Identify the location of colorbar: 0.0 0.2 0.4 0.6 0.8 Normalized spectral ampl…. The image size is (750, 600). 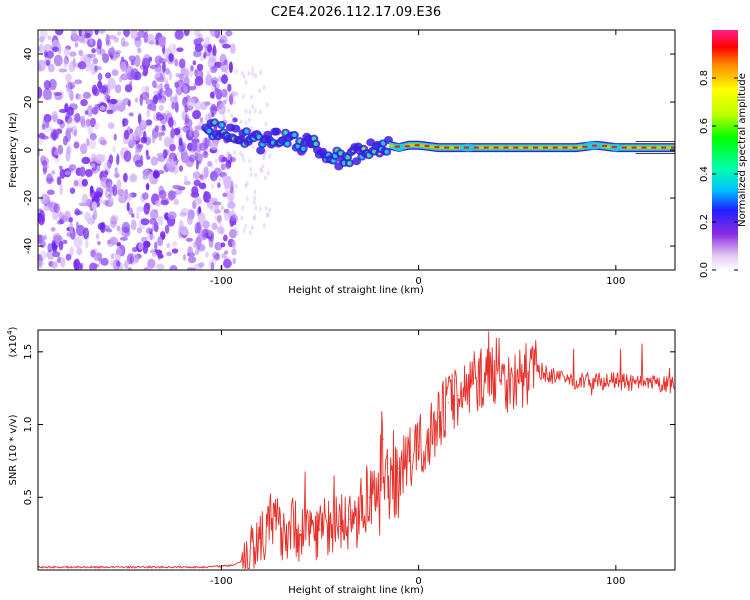
(723, 154).